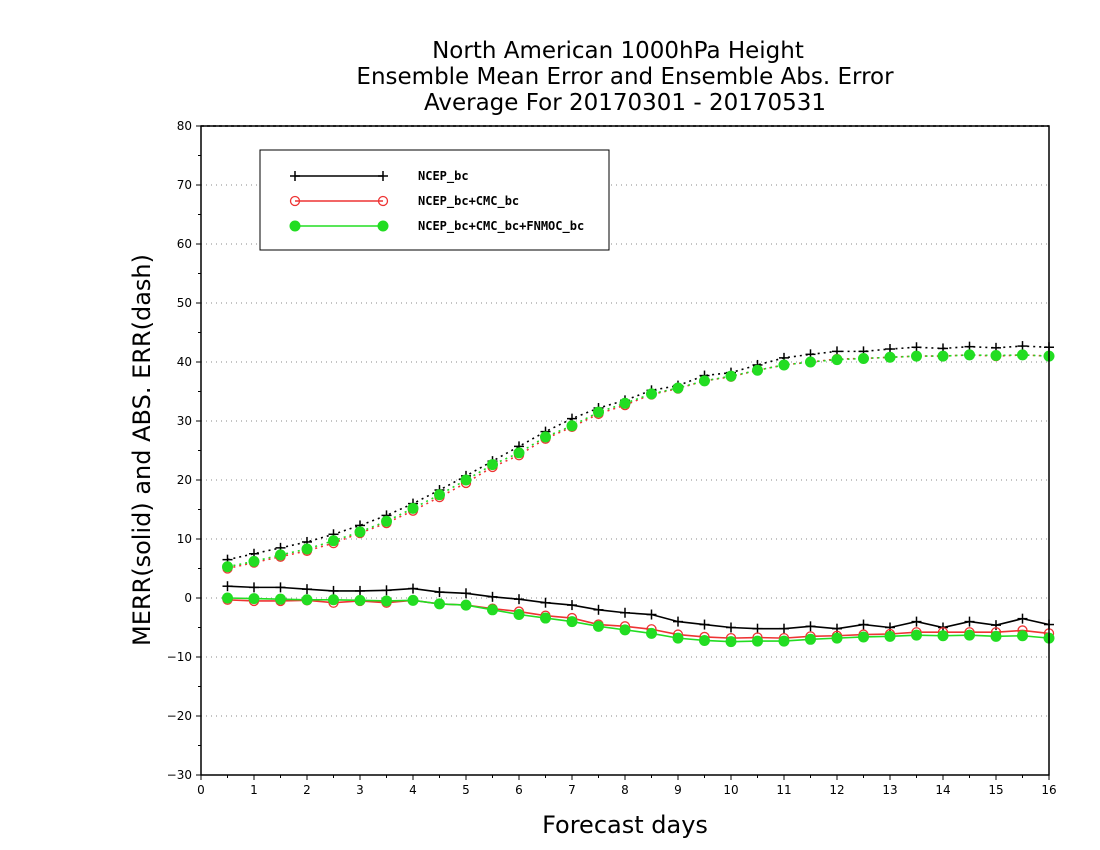  What do you see at coordinates (142, 450) in the screenshot?
I see `y-axis-label: MERR(solid) and ABS. ERR(dash)` at bounding box center [142, 450].